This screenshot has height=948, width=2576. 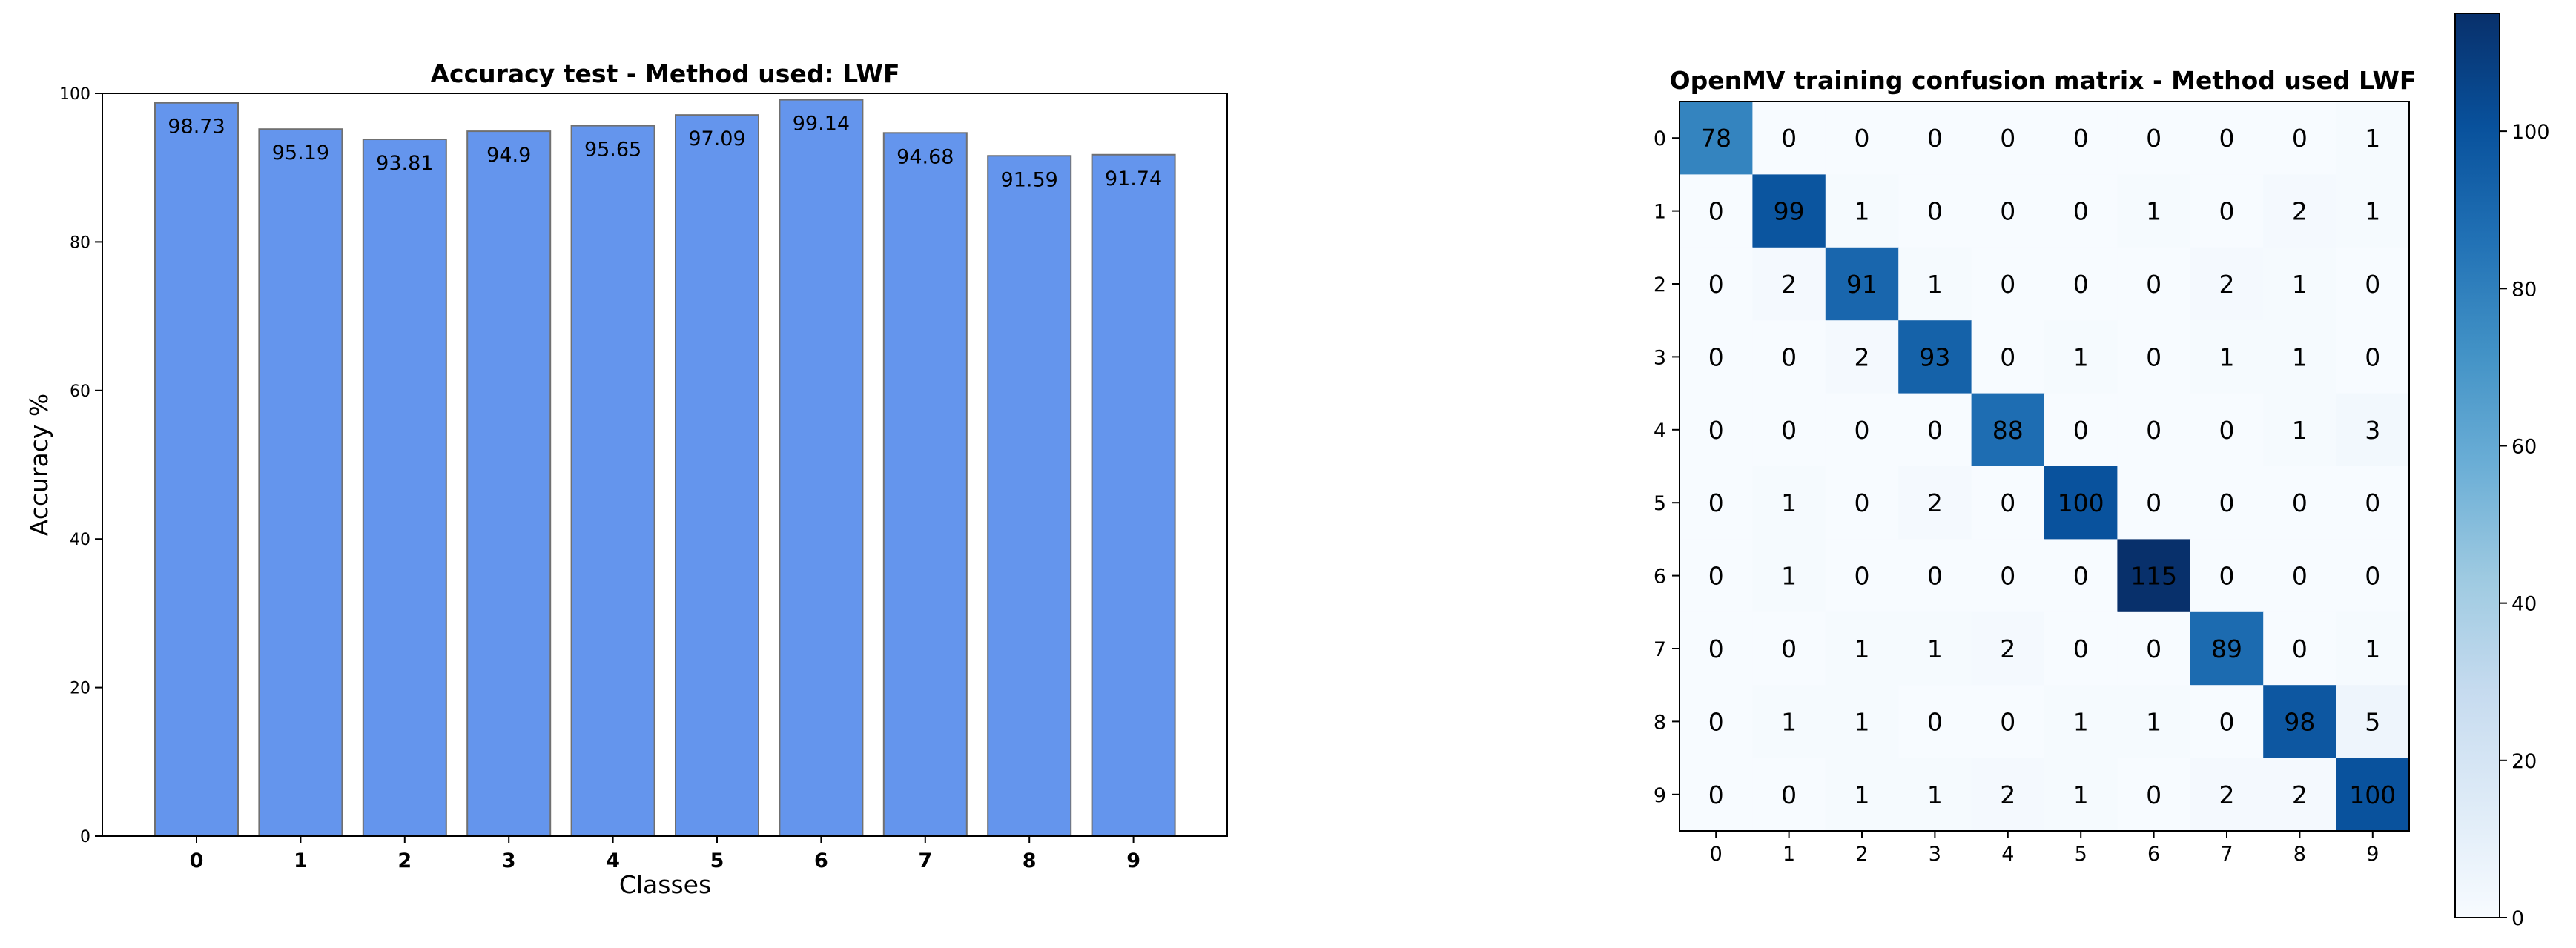 I want to click on bar-x-axis-label: Classes, so click(x=665, y=884).